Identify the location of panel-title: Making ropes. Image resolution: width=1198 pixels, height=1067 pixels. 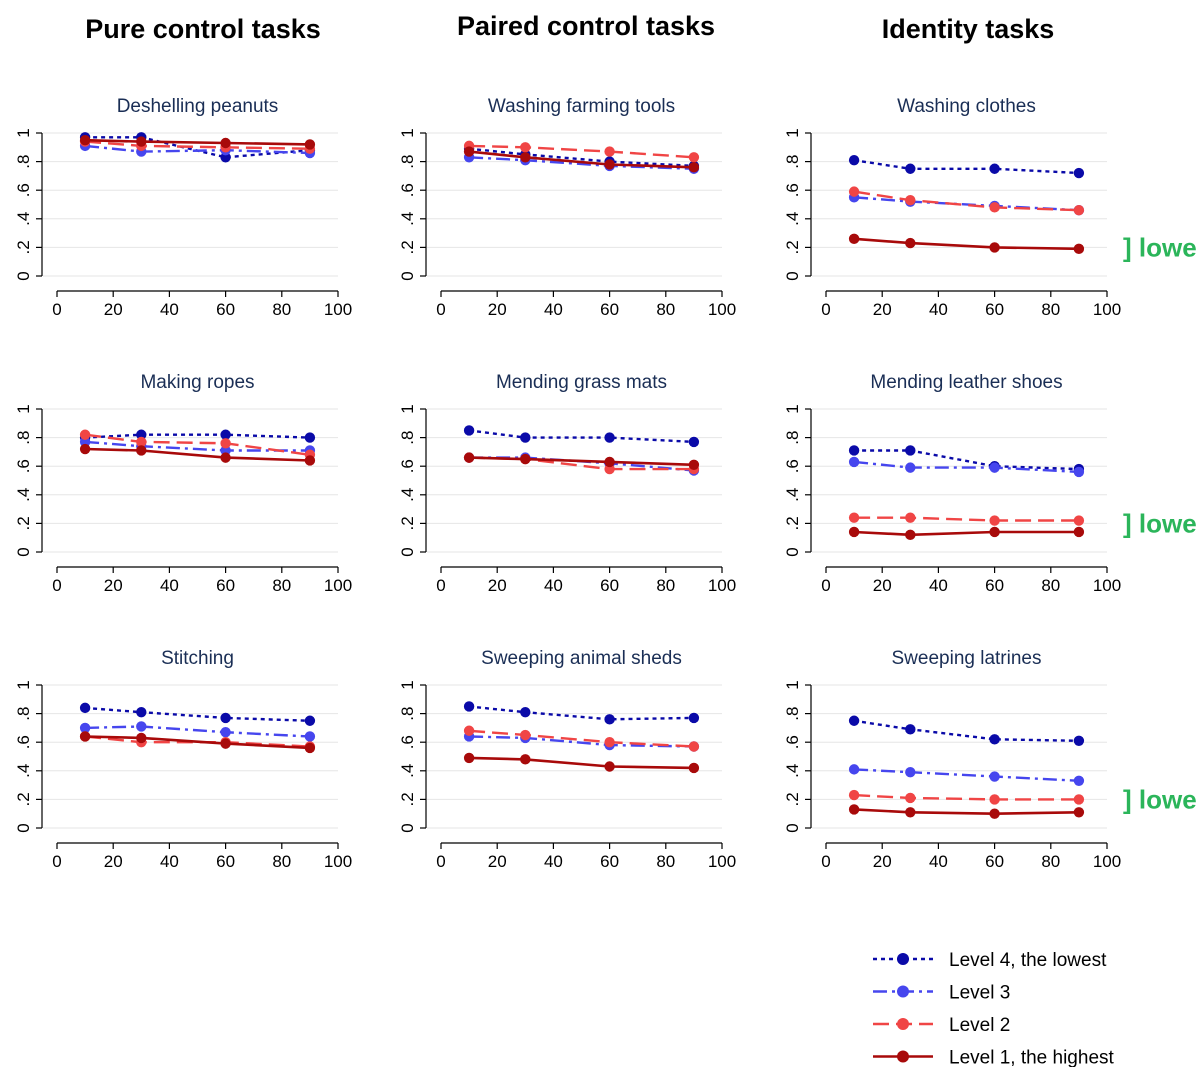
(197, 382).